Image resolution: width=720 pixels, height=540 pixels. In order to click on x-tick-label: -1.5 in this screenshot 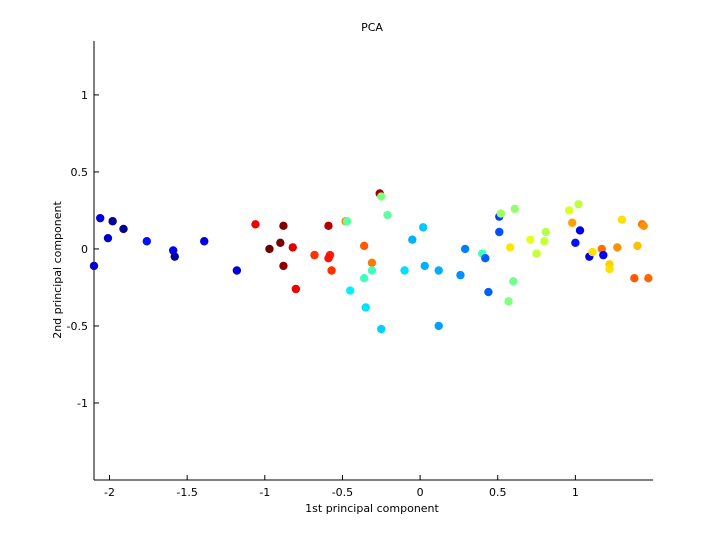, I will do `click(186, 492)`.